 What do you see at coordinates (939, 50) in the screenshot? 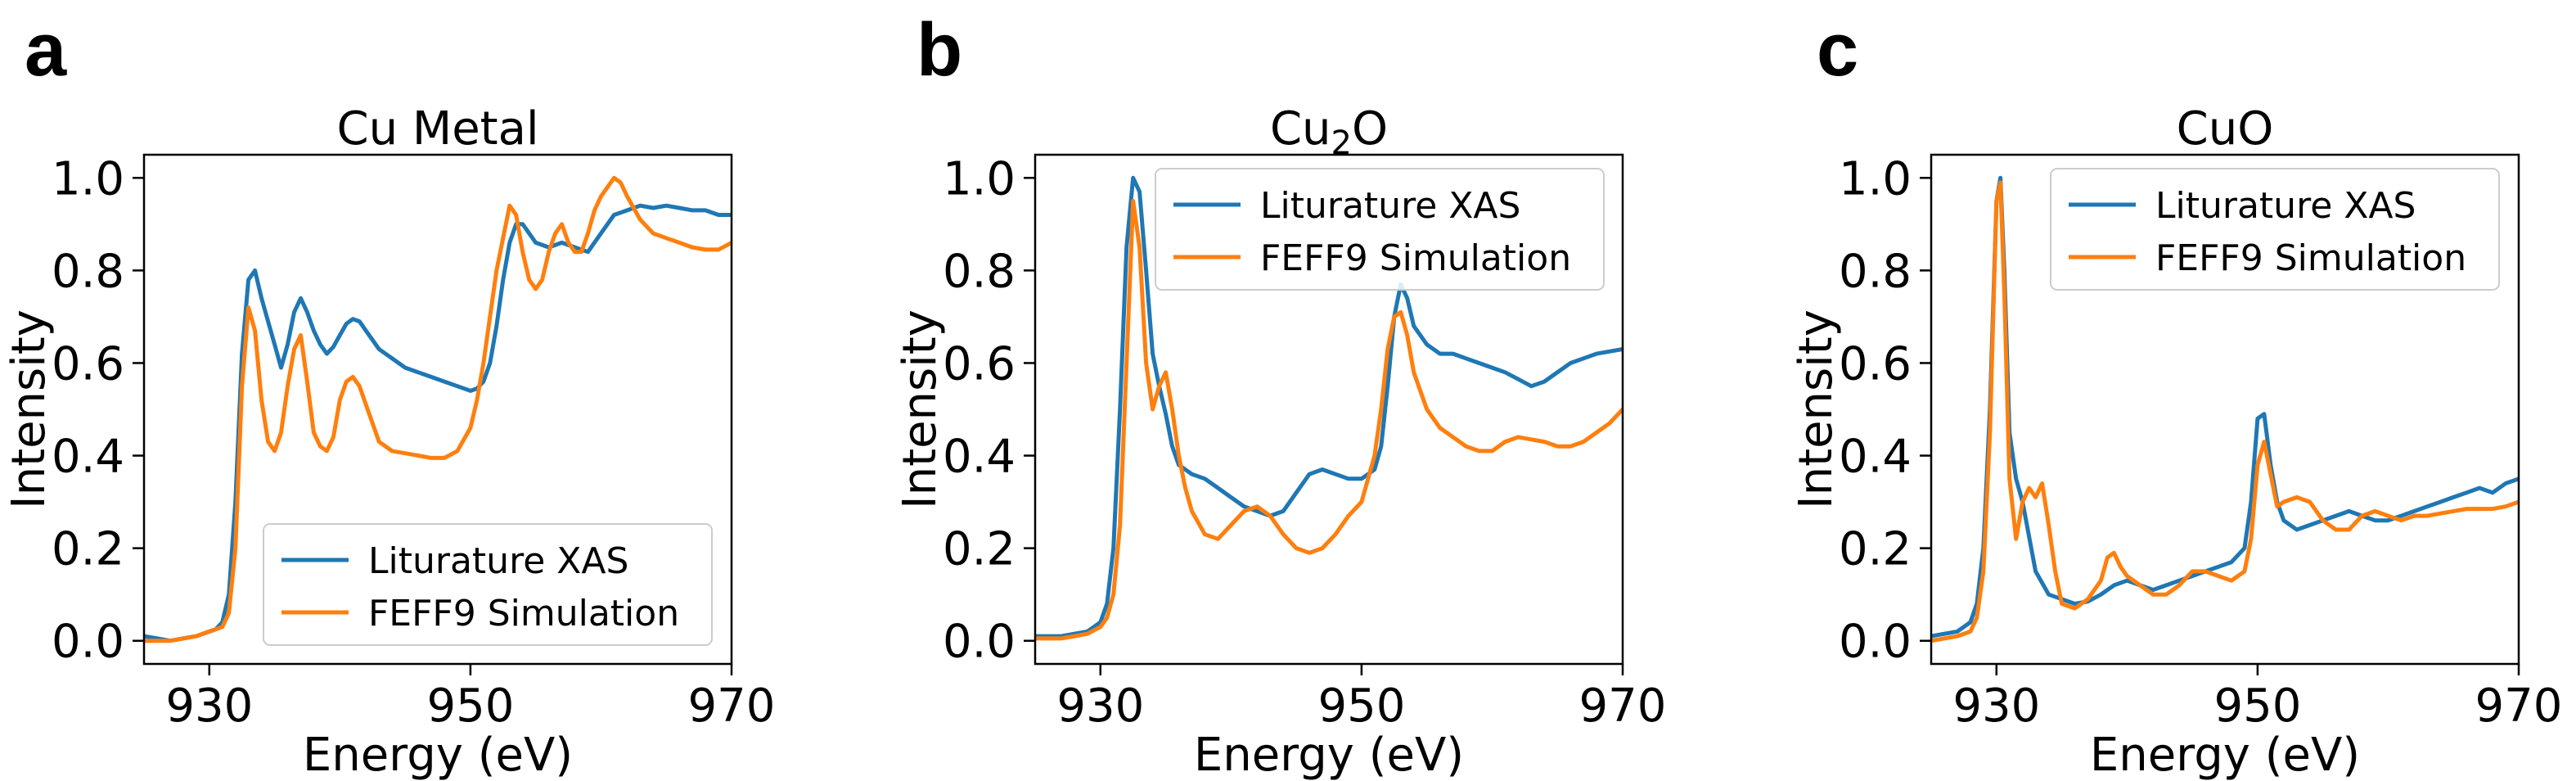
I see `panel-letter: b` at bounding box center [939, 50].